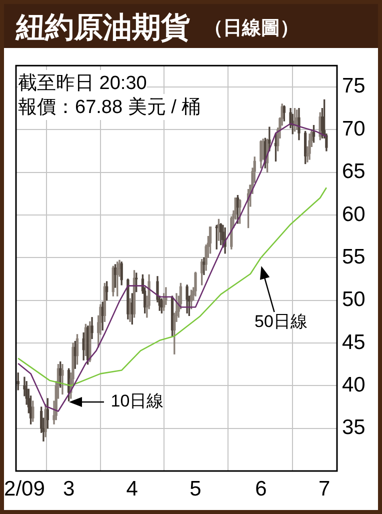 The width and height of the screenshot is (382, 514). What do you see at coordinates (354, 384) in the screenshot?
I see `y-tick-label: 40` at bounding box center [354, 384].